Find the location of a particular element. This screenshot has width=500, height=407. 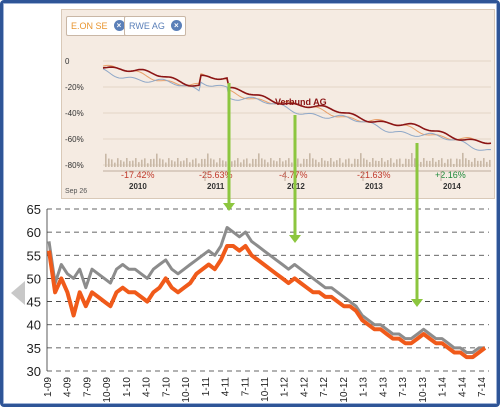

x-tick-label: 1-14 is located at coordinates (443, 387).